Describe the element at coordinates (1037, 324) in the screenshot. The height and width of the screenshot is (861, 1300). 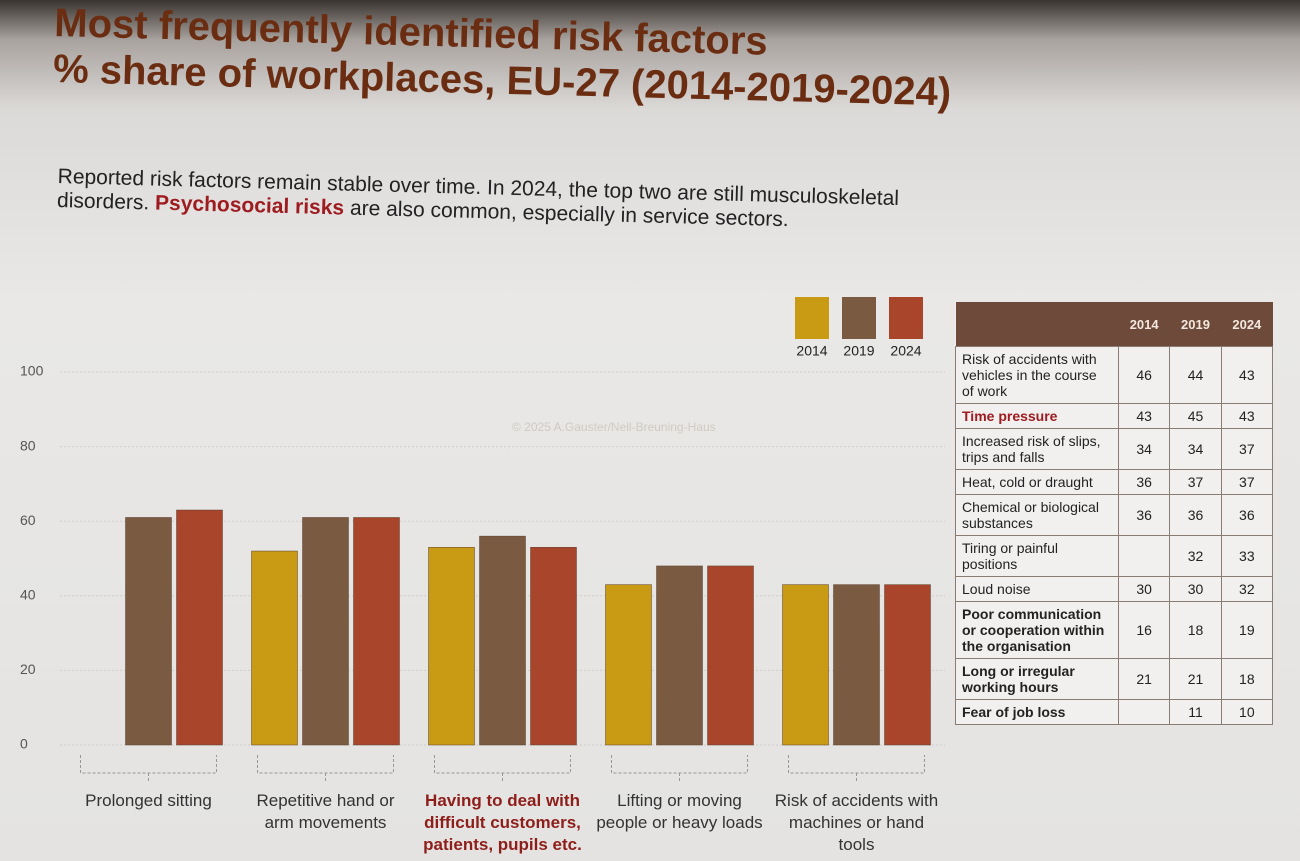
I see `header-blank` at that location.